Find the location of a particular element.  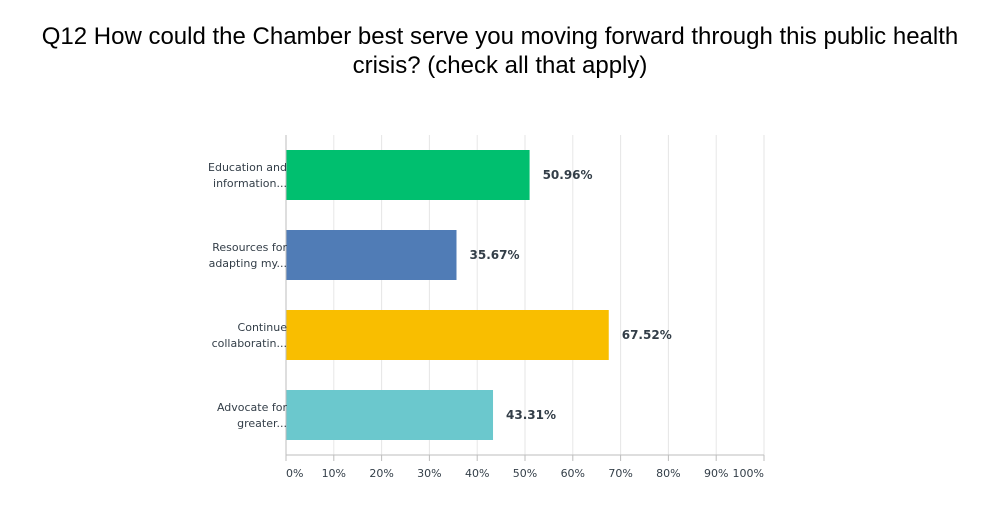

x-tick-label: 10% is located at coordinates (334, 473).